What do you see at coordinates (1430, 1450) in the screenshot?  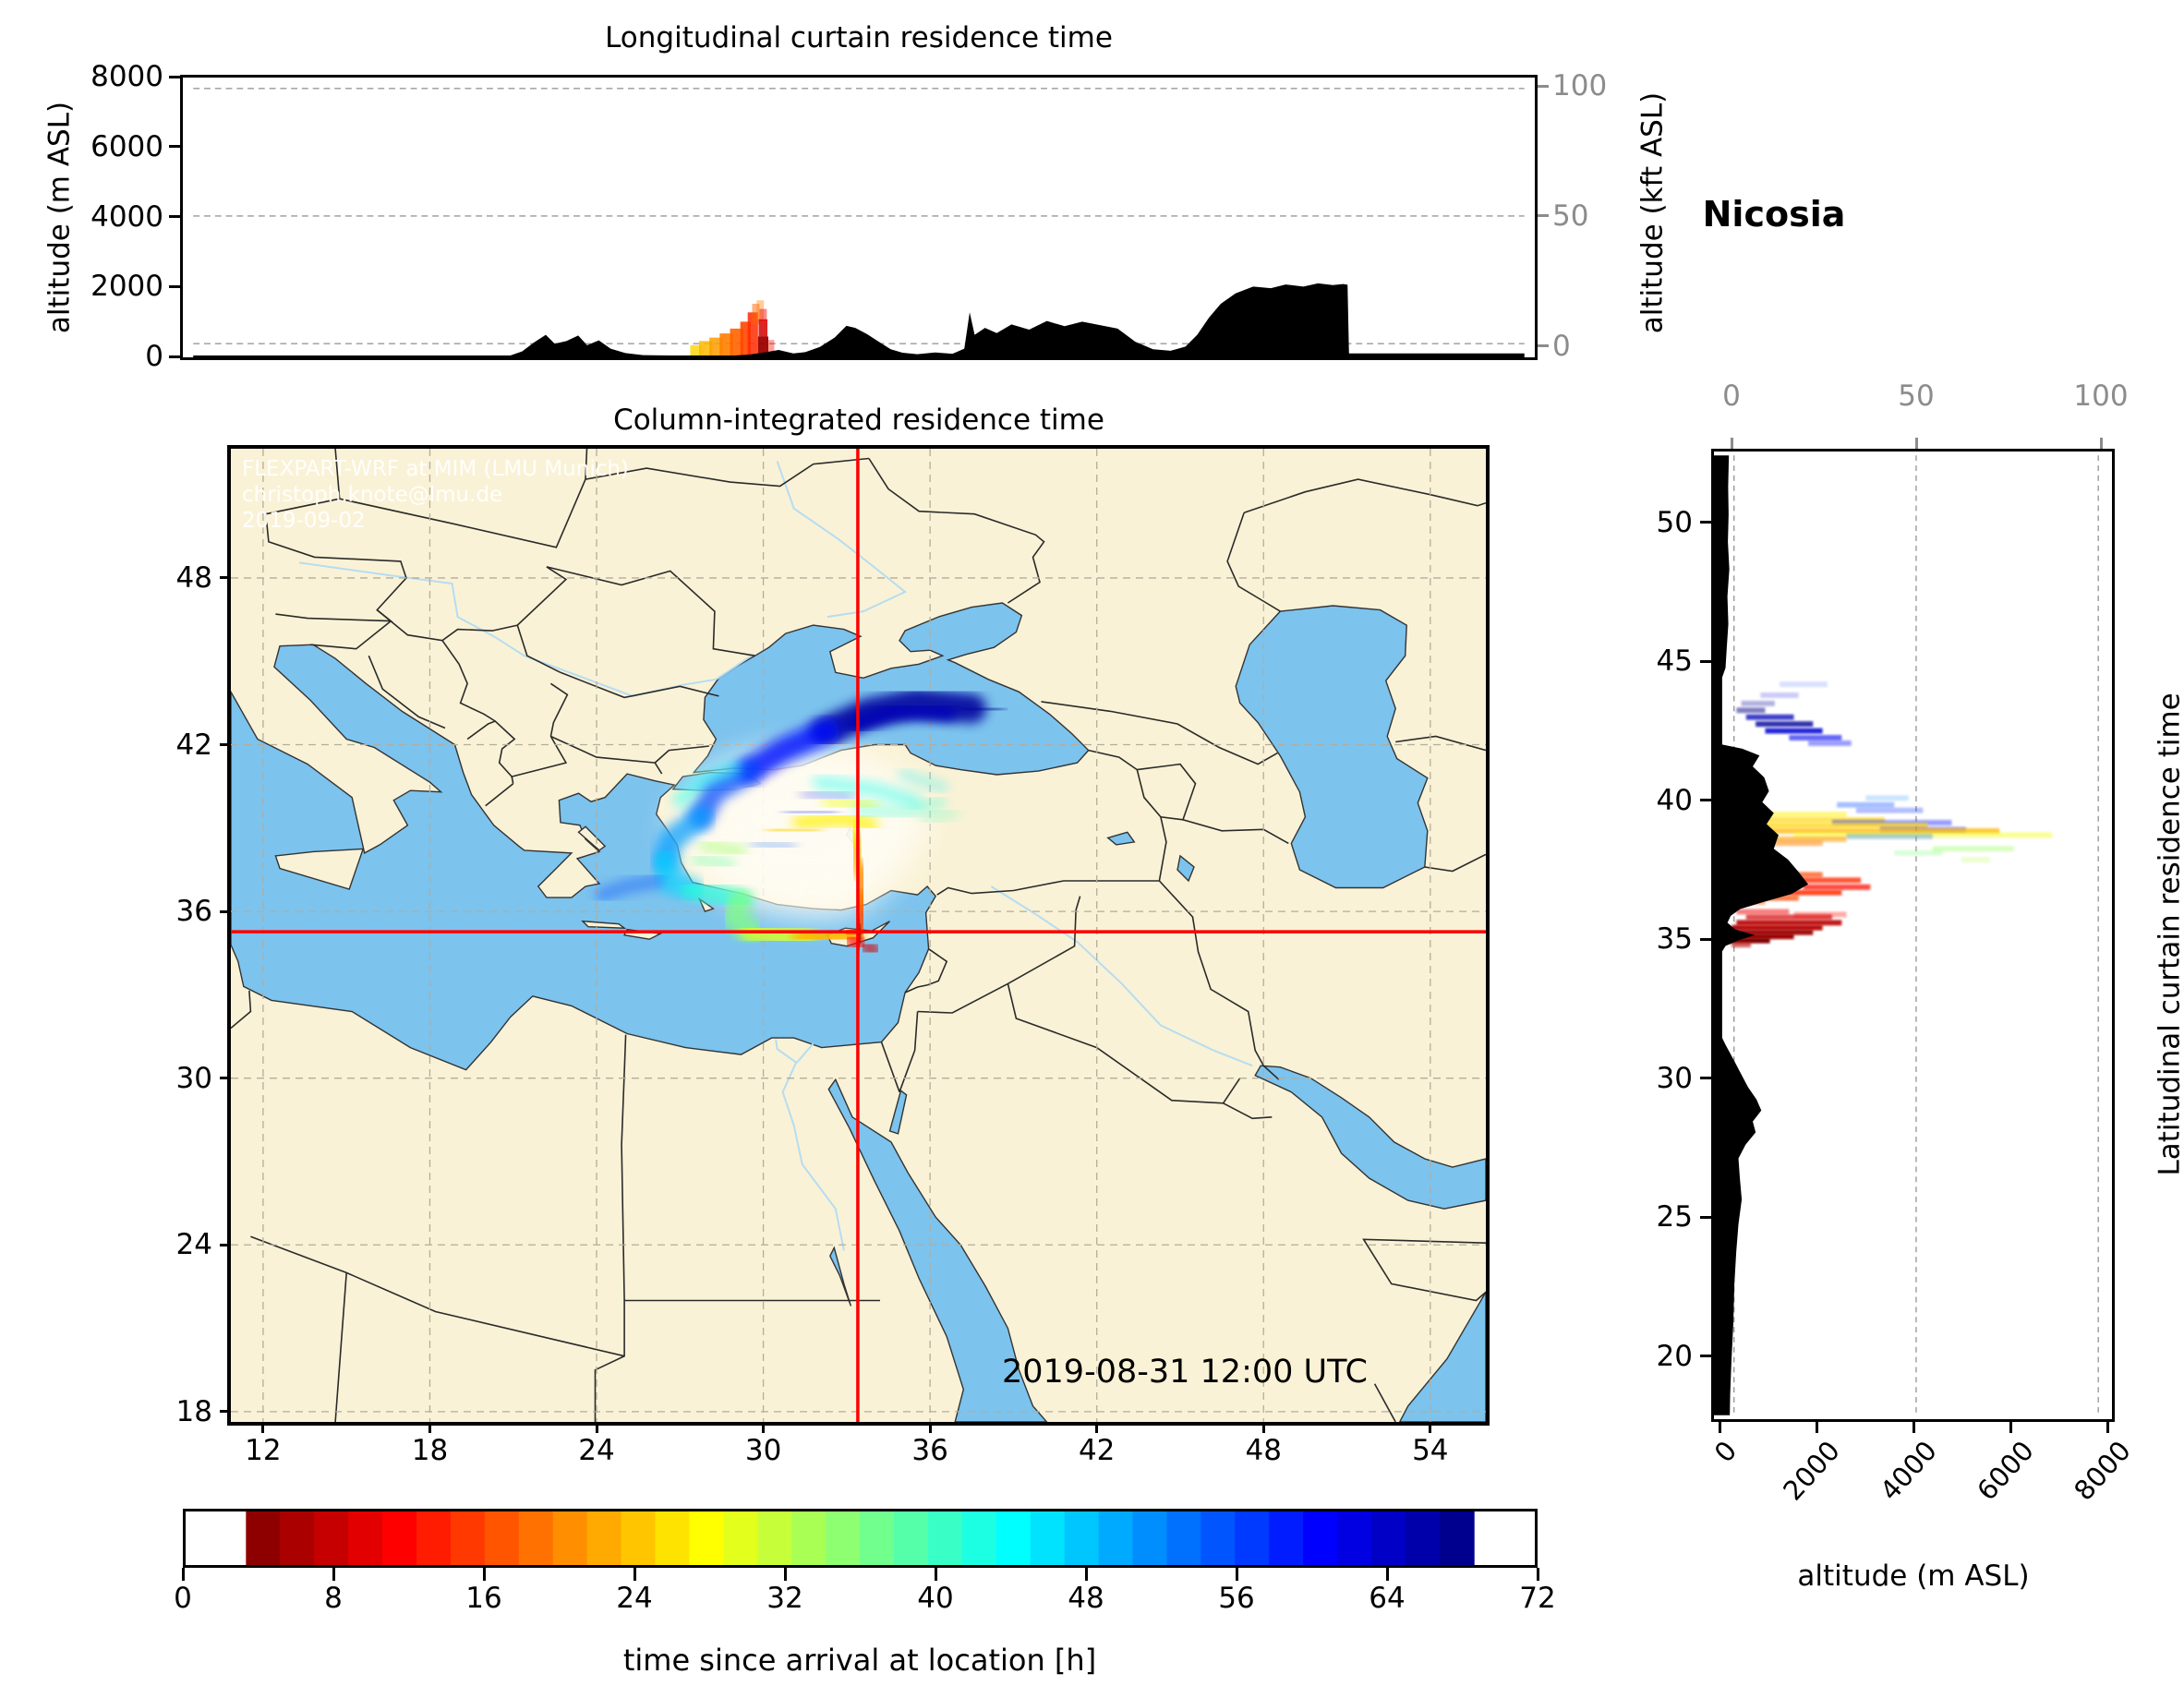 I see `map-lon-tick: 54` at bounding box center [1430, 1450].